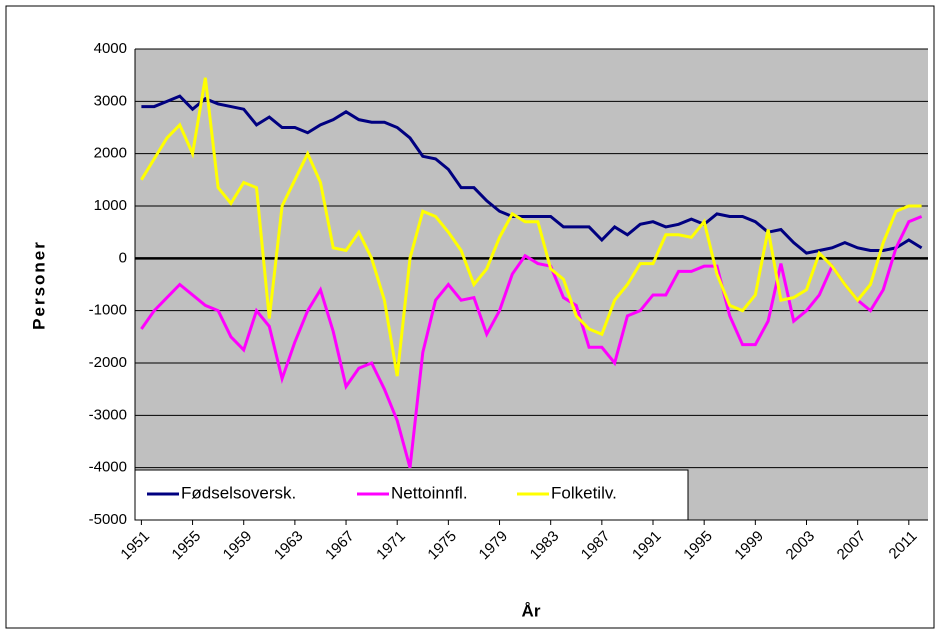 The height and width of the screenshot is (636, 939). What do you see at coordinates (238, 492) in the screenshot?
I see `legend-label: Fødselsoversk.` at bounding box center [238, 492].